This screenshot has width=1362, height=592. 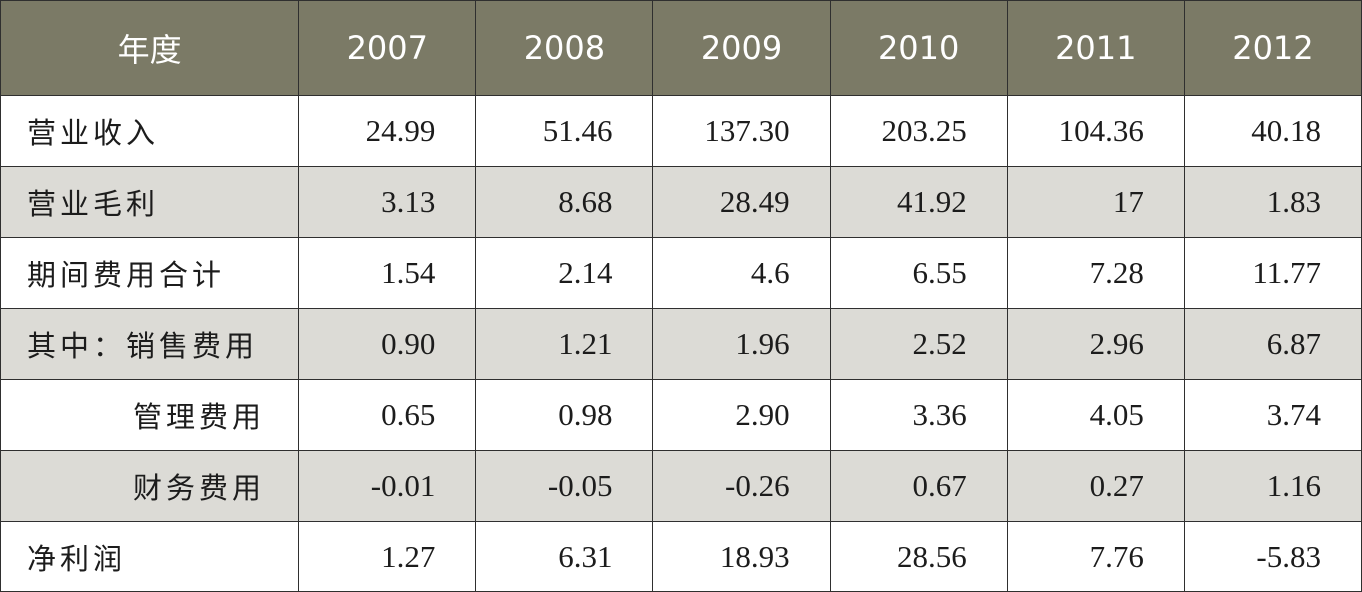 What do you see at coordinates (564, 131) in the screenshot?
I see `value-cell: 51.46` at bounding box center [564, 131].